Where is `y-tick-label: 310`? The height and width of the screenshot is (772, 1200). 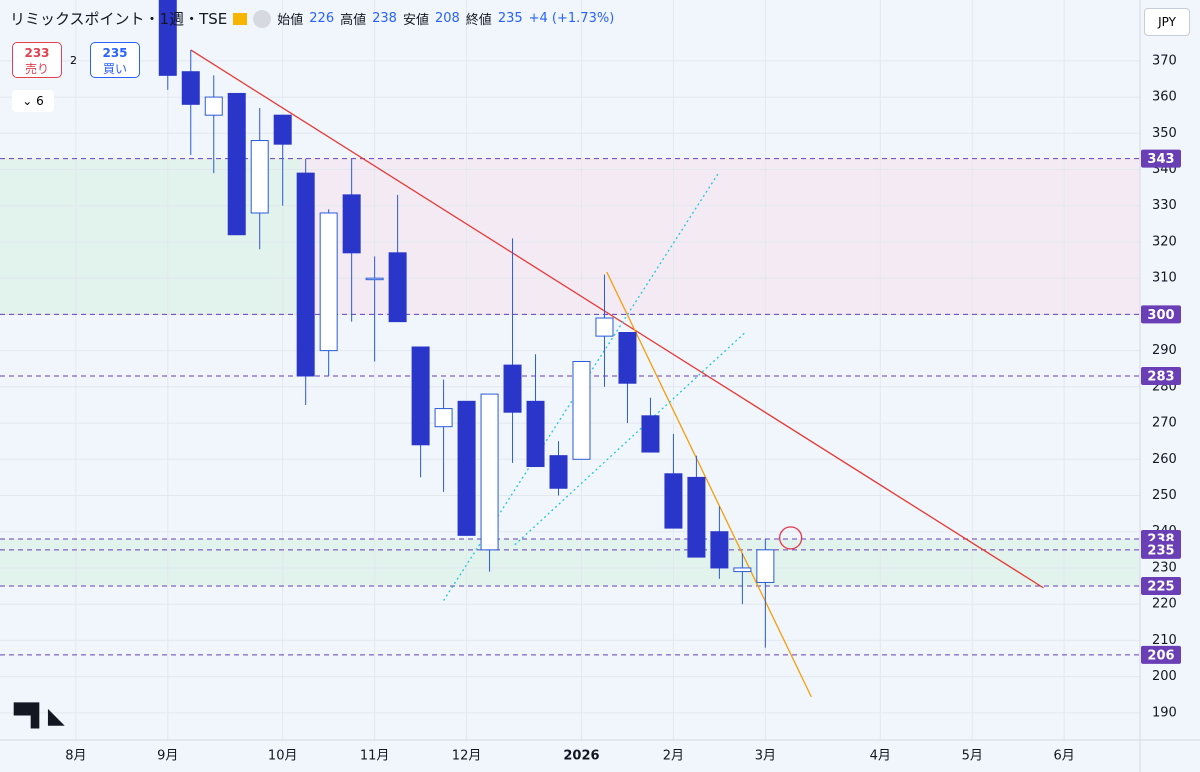 y-tick-label: 310 is located at coordinates (1164, 278).